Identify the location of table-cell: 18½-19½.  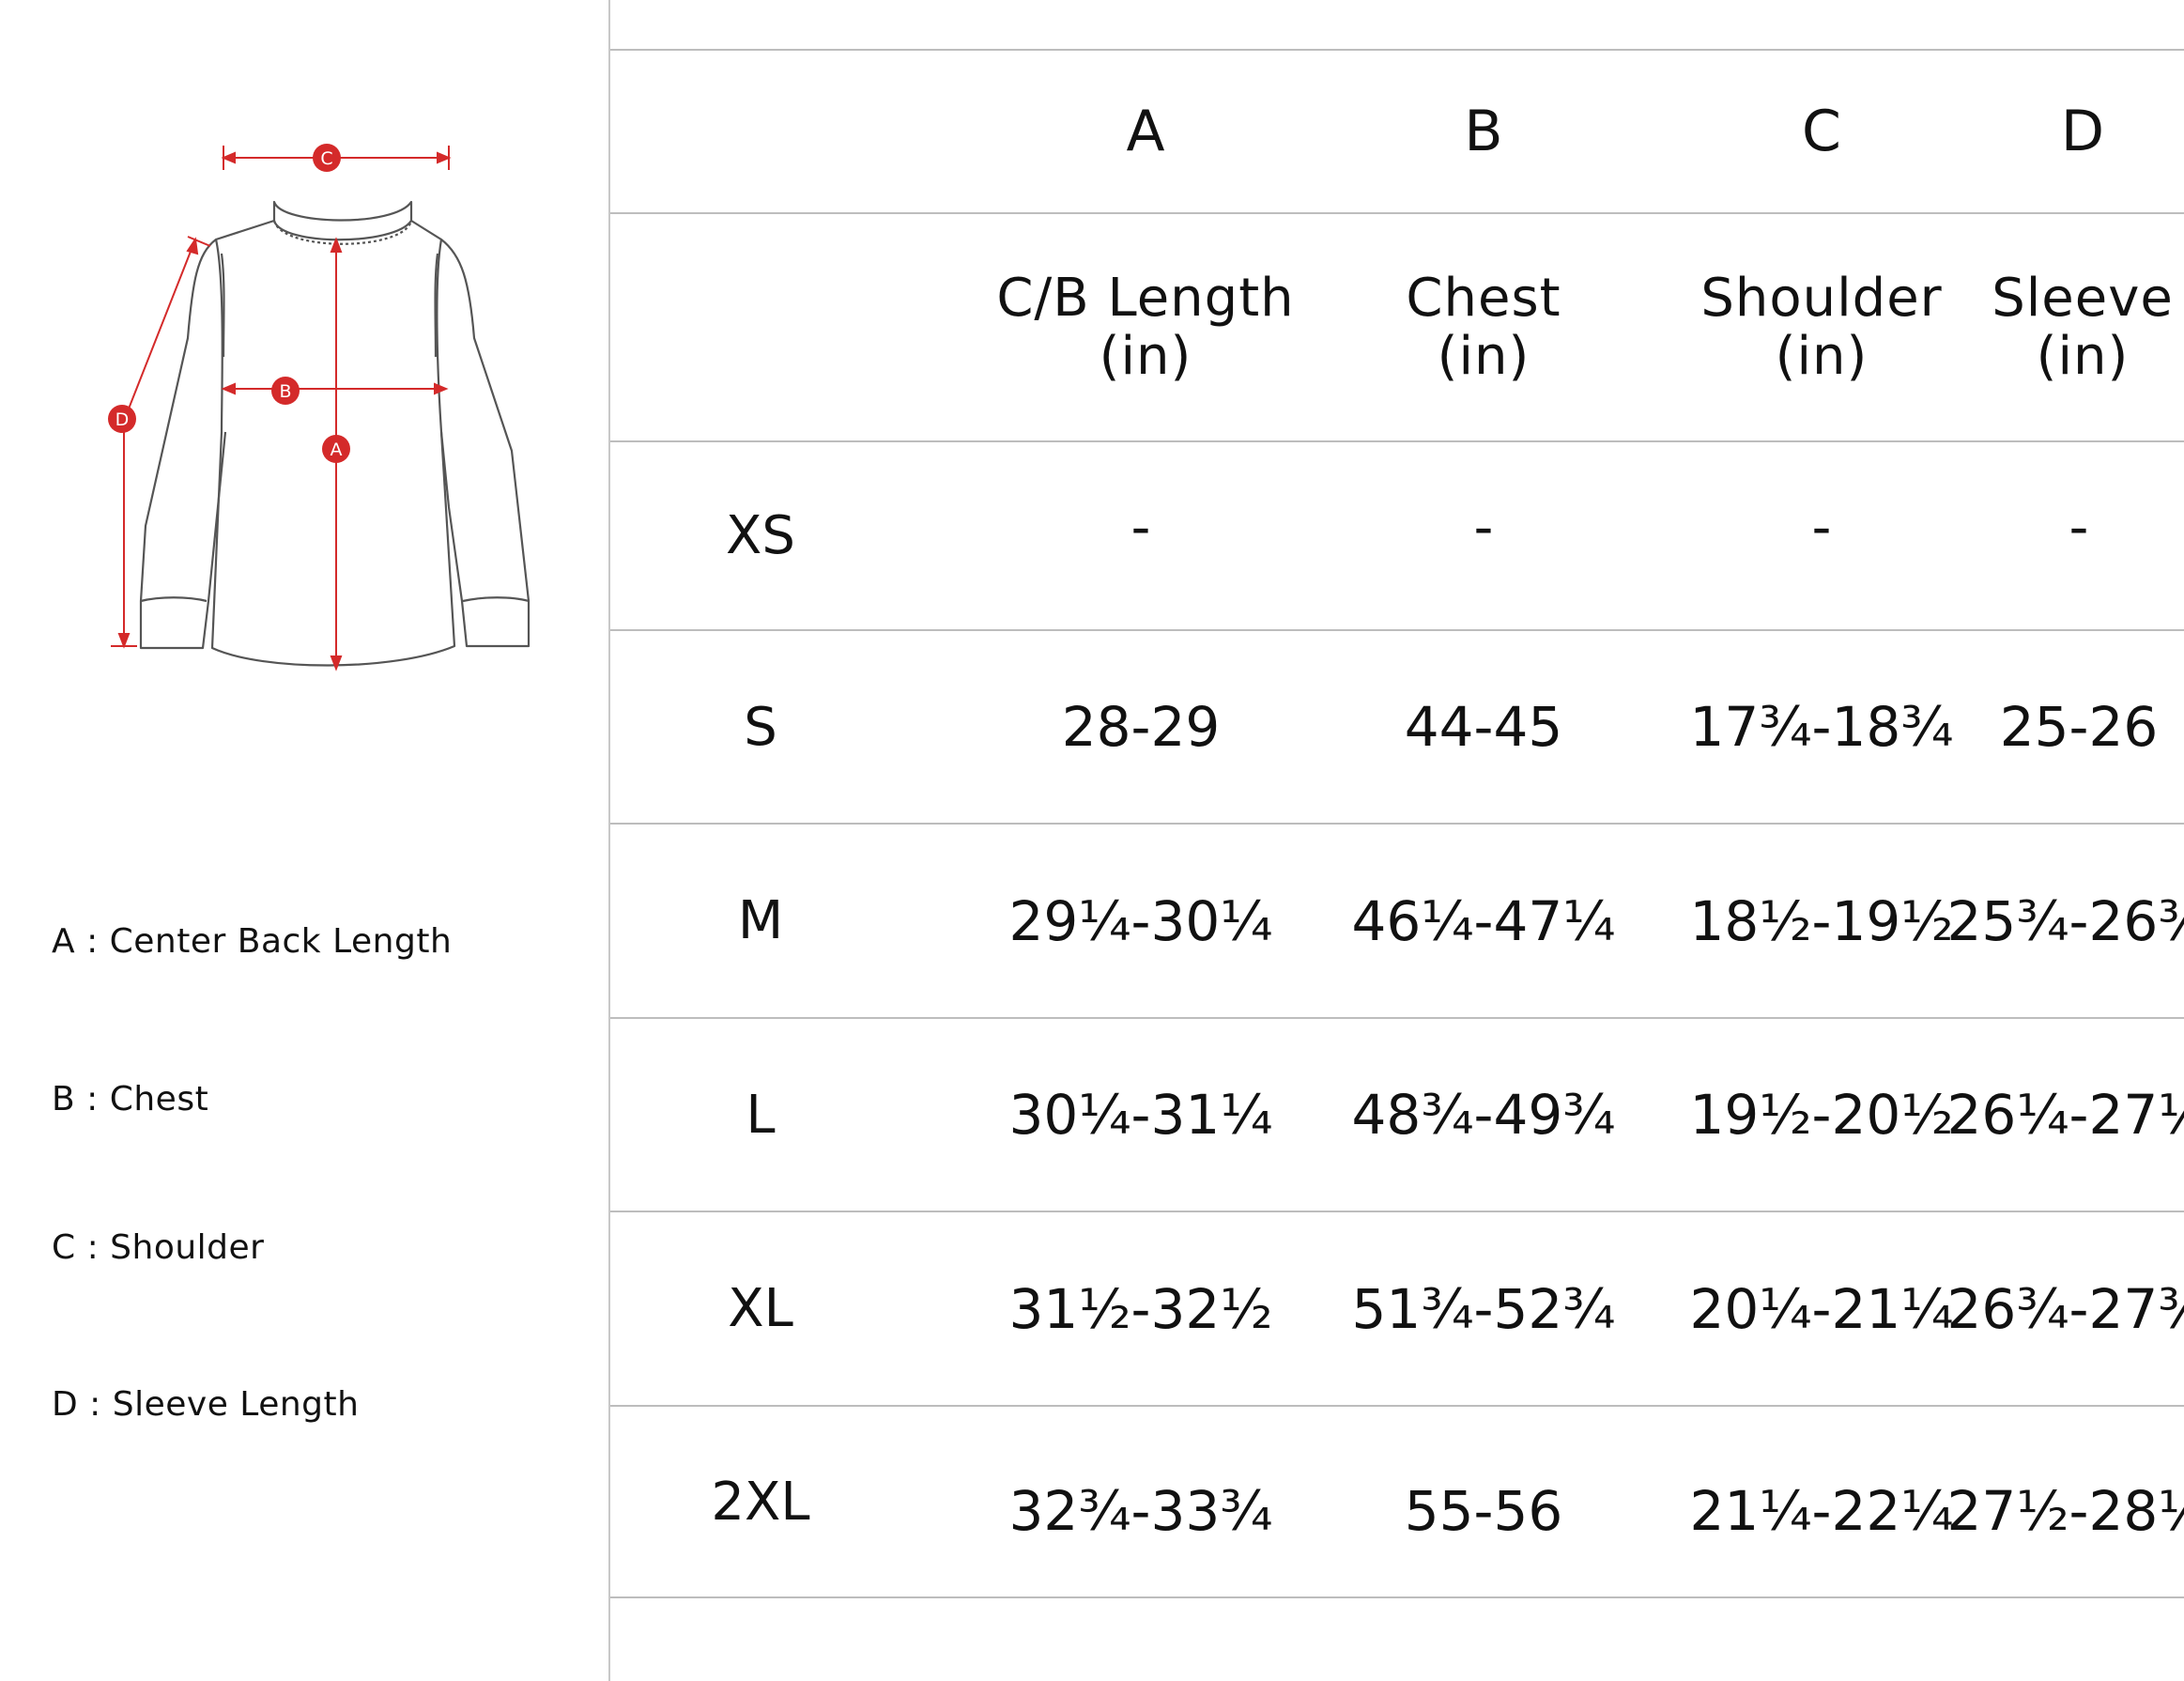
(1821, 920).